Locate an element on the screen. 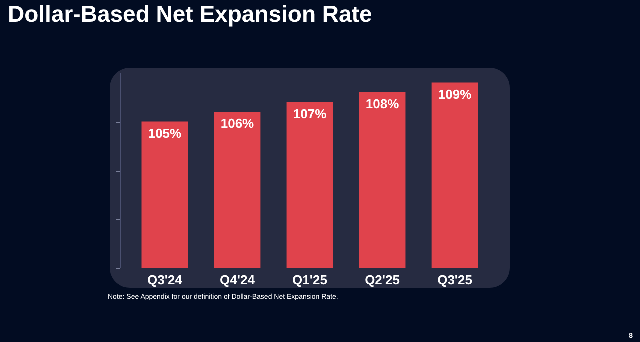 This screenshot has height=342, width=640. x-tick-label: Q2'25 is located at coordinates (382, 280).